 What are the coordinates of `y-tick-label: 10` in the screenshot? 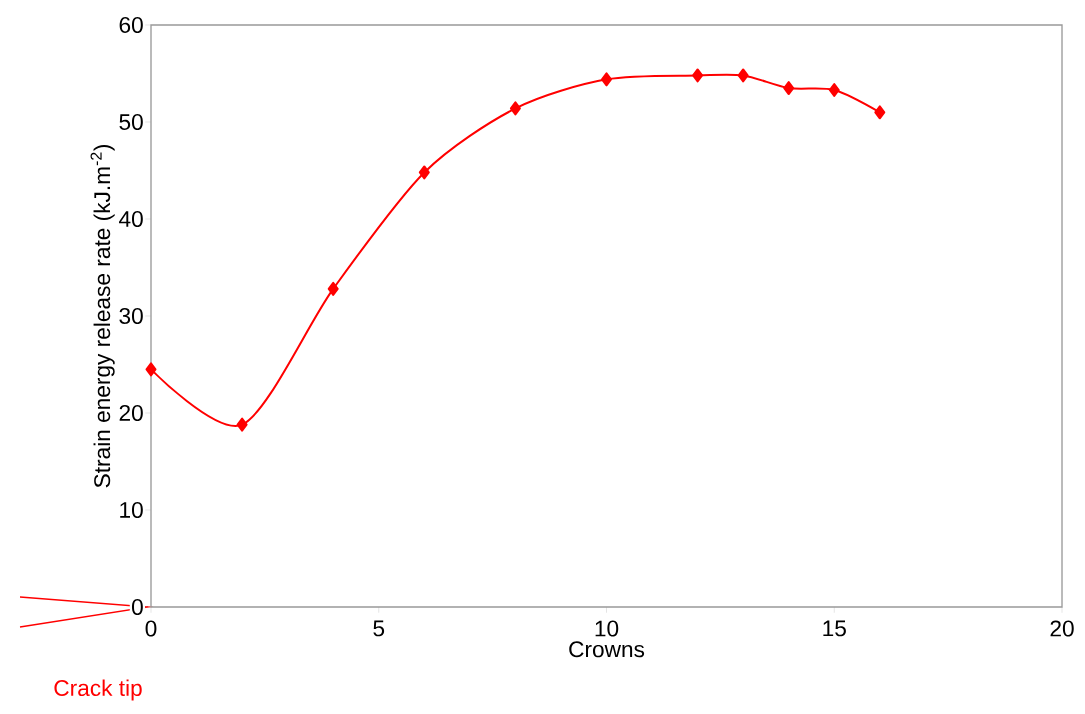 It's located at (131, 510).